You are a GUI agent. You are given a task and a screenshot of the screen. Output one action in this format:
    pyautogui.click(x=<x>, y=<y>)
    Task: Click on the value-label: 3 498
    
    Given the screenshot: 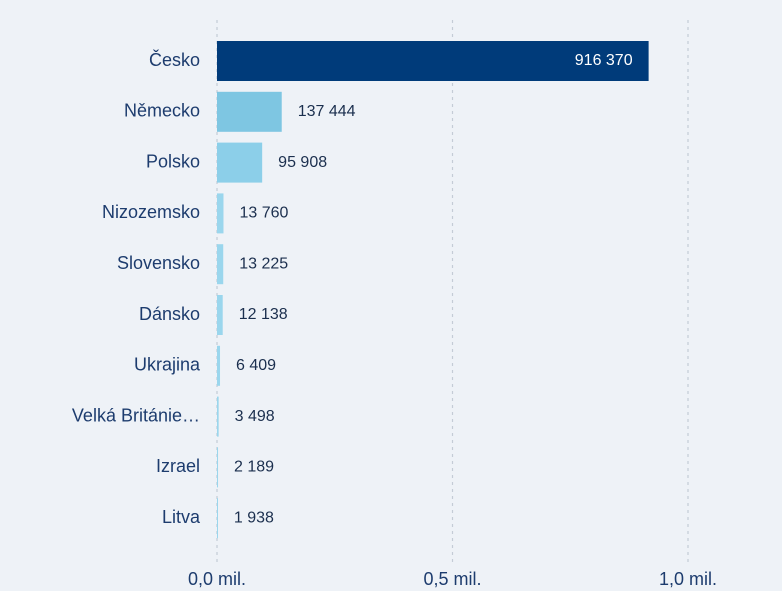 What is the action you would take?
    pyautogui.click(x=255, y=416)
    